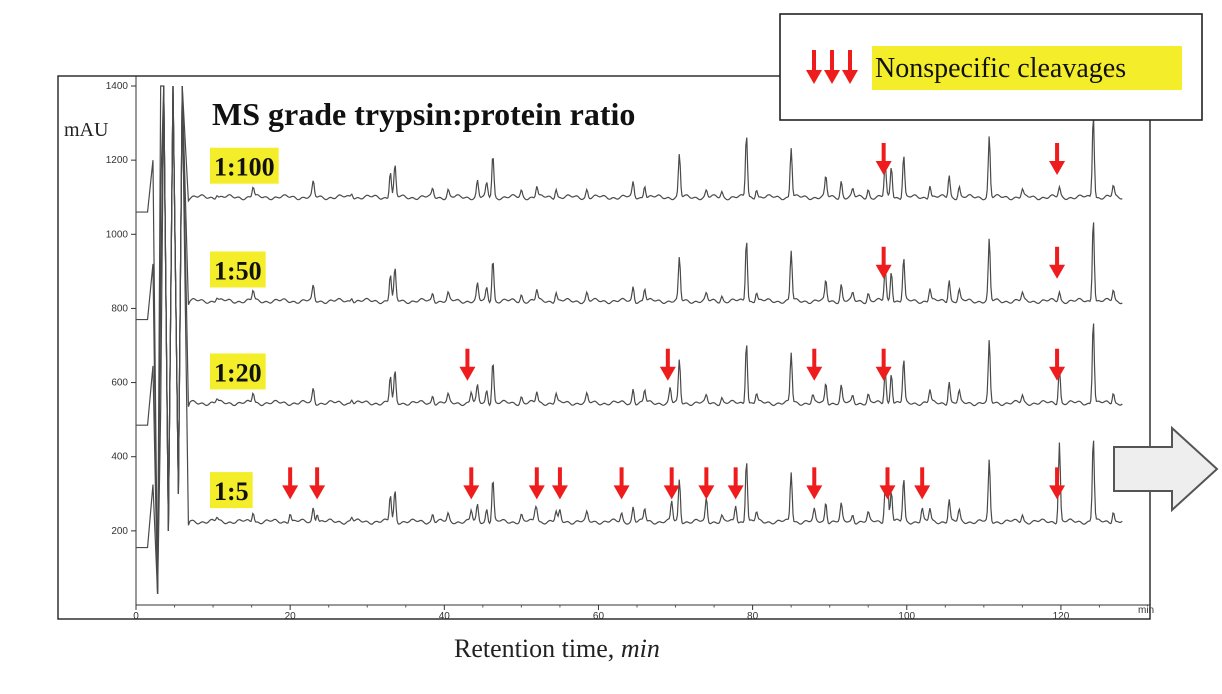 This screenshot has width=1222, height=694. Describe the element at coordinates (119, 531) in the screenshot. I see `y-tick-label: 200` at that location.